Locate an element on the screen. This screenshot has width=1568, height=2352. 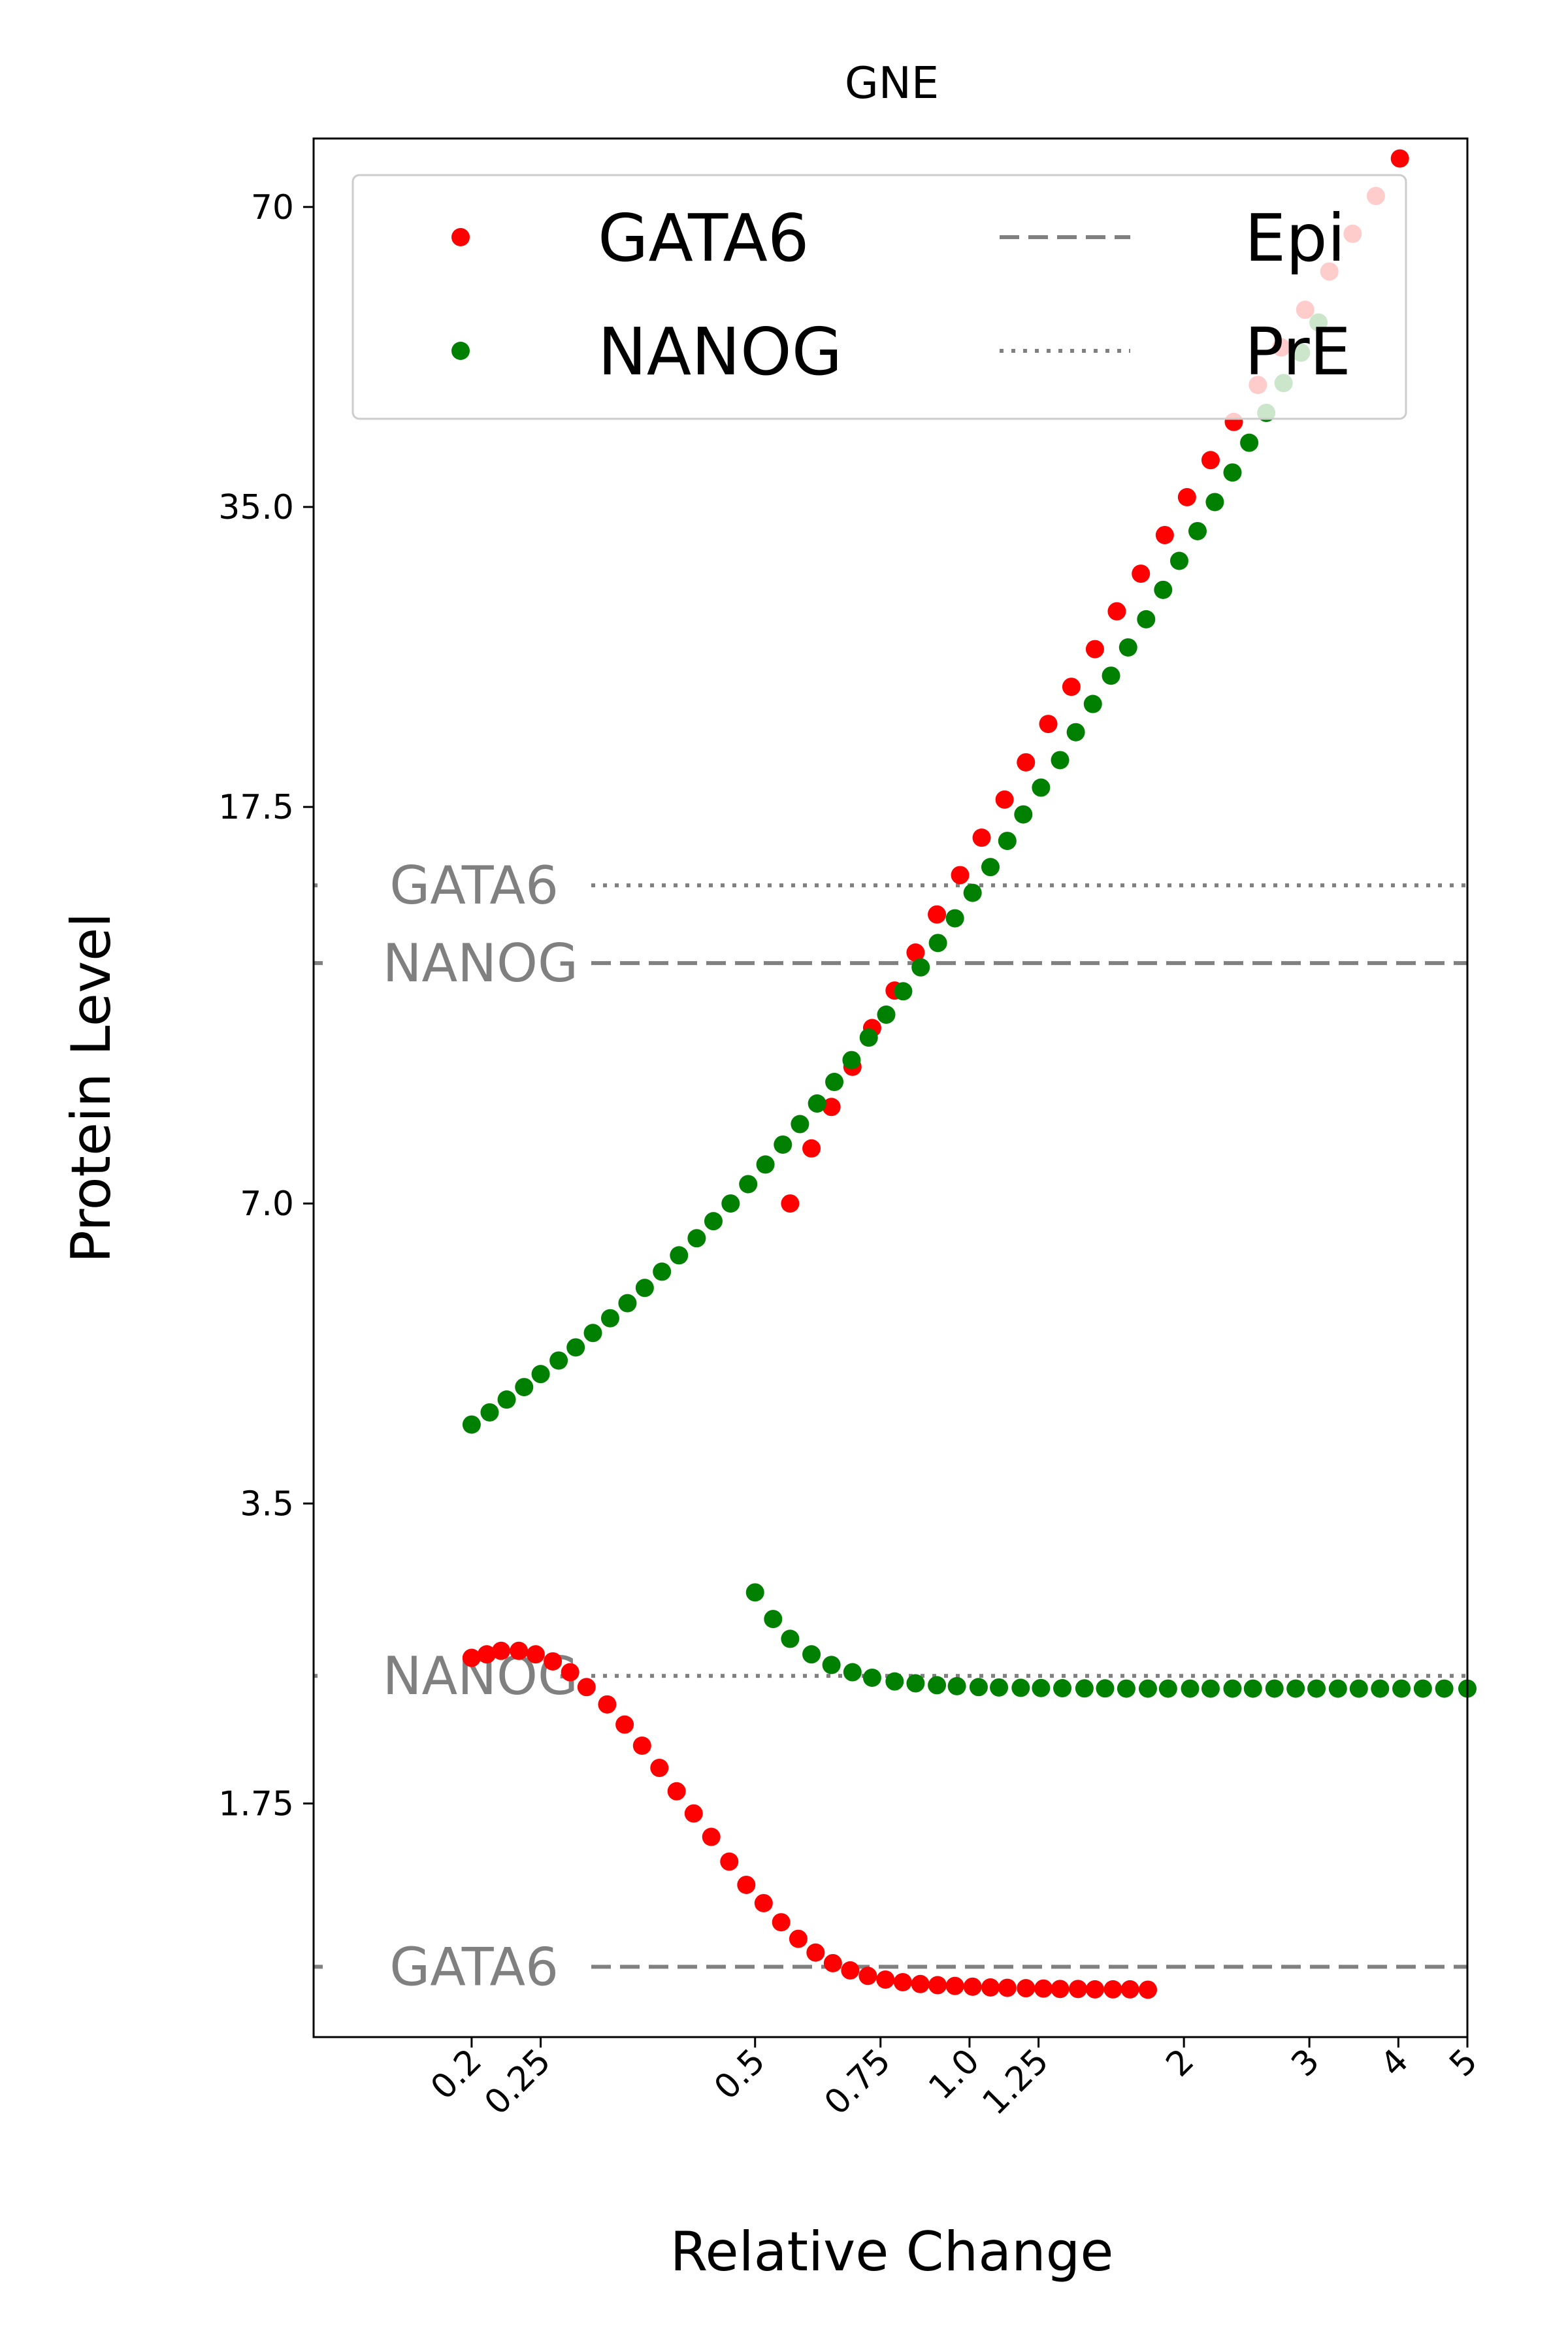
legend-label-pre: PrE is located at coordinates (1298, 352).